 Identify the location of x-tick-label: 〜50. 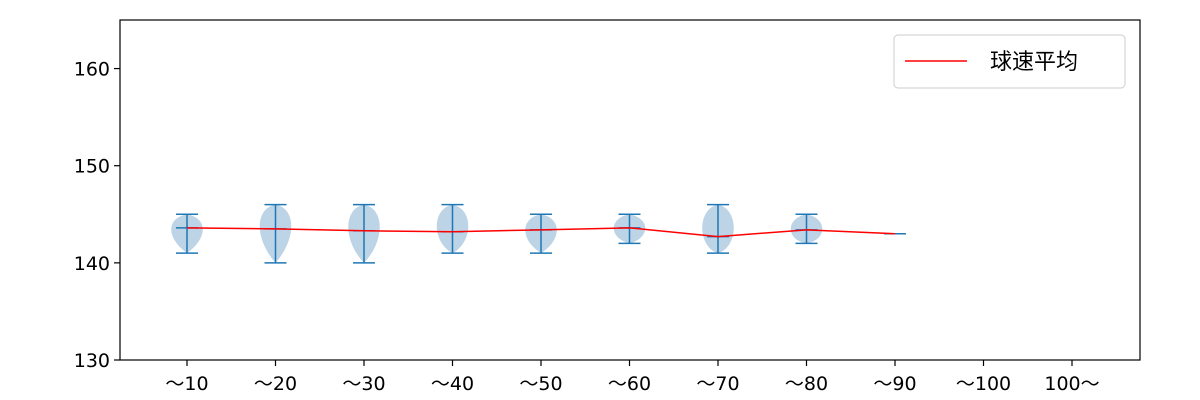
(540, 384).